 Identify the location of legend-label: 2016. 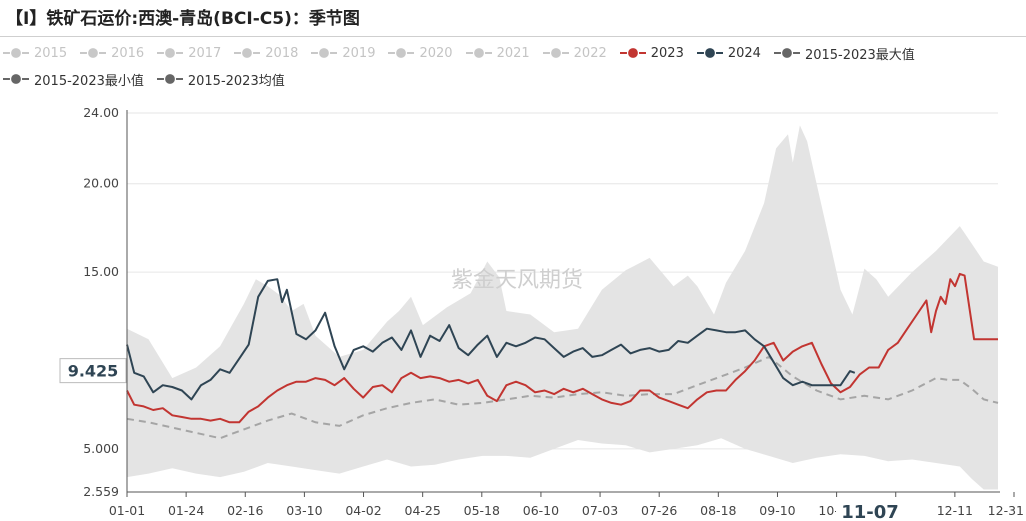
(128, 53).